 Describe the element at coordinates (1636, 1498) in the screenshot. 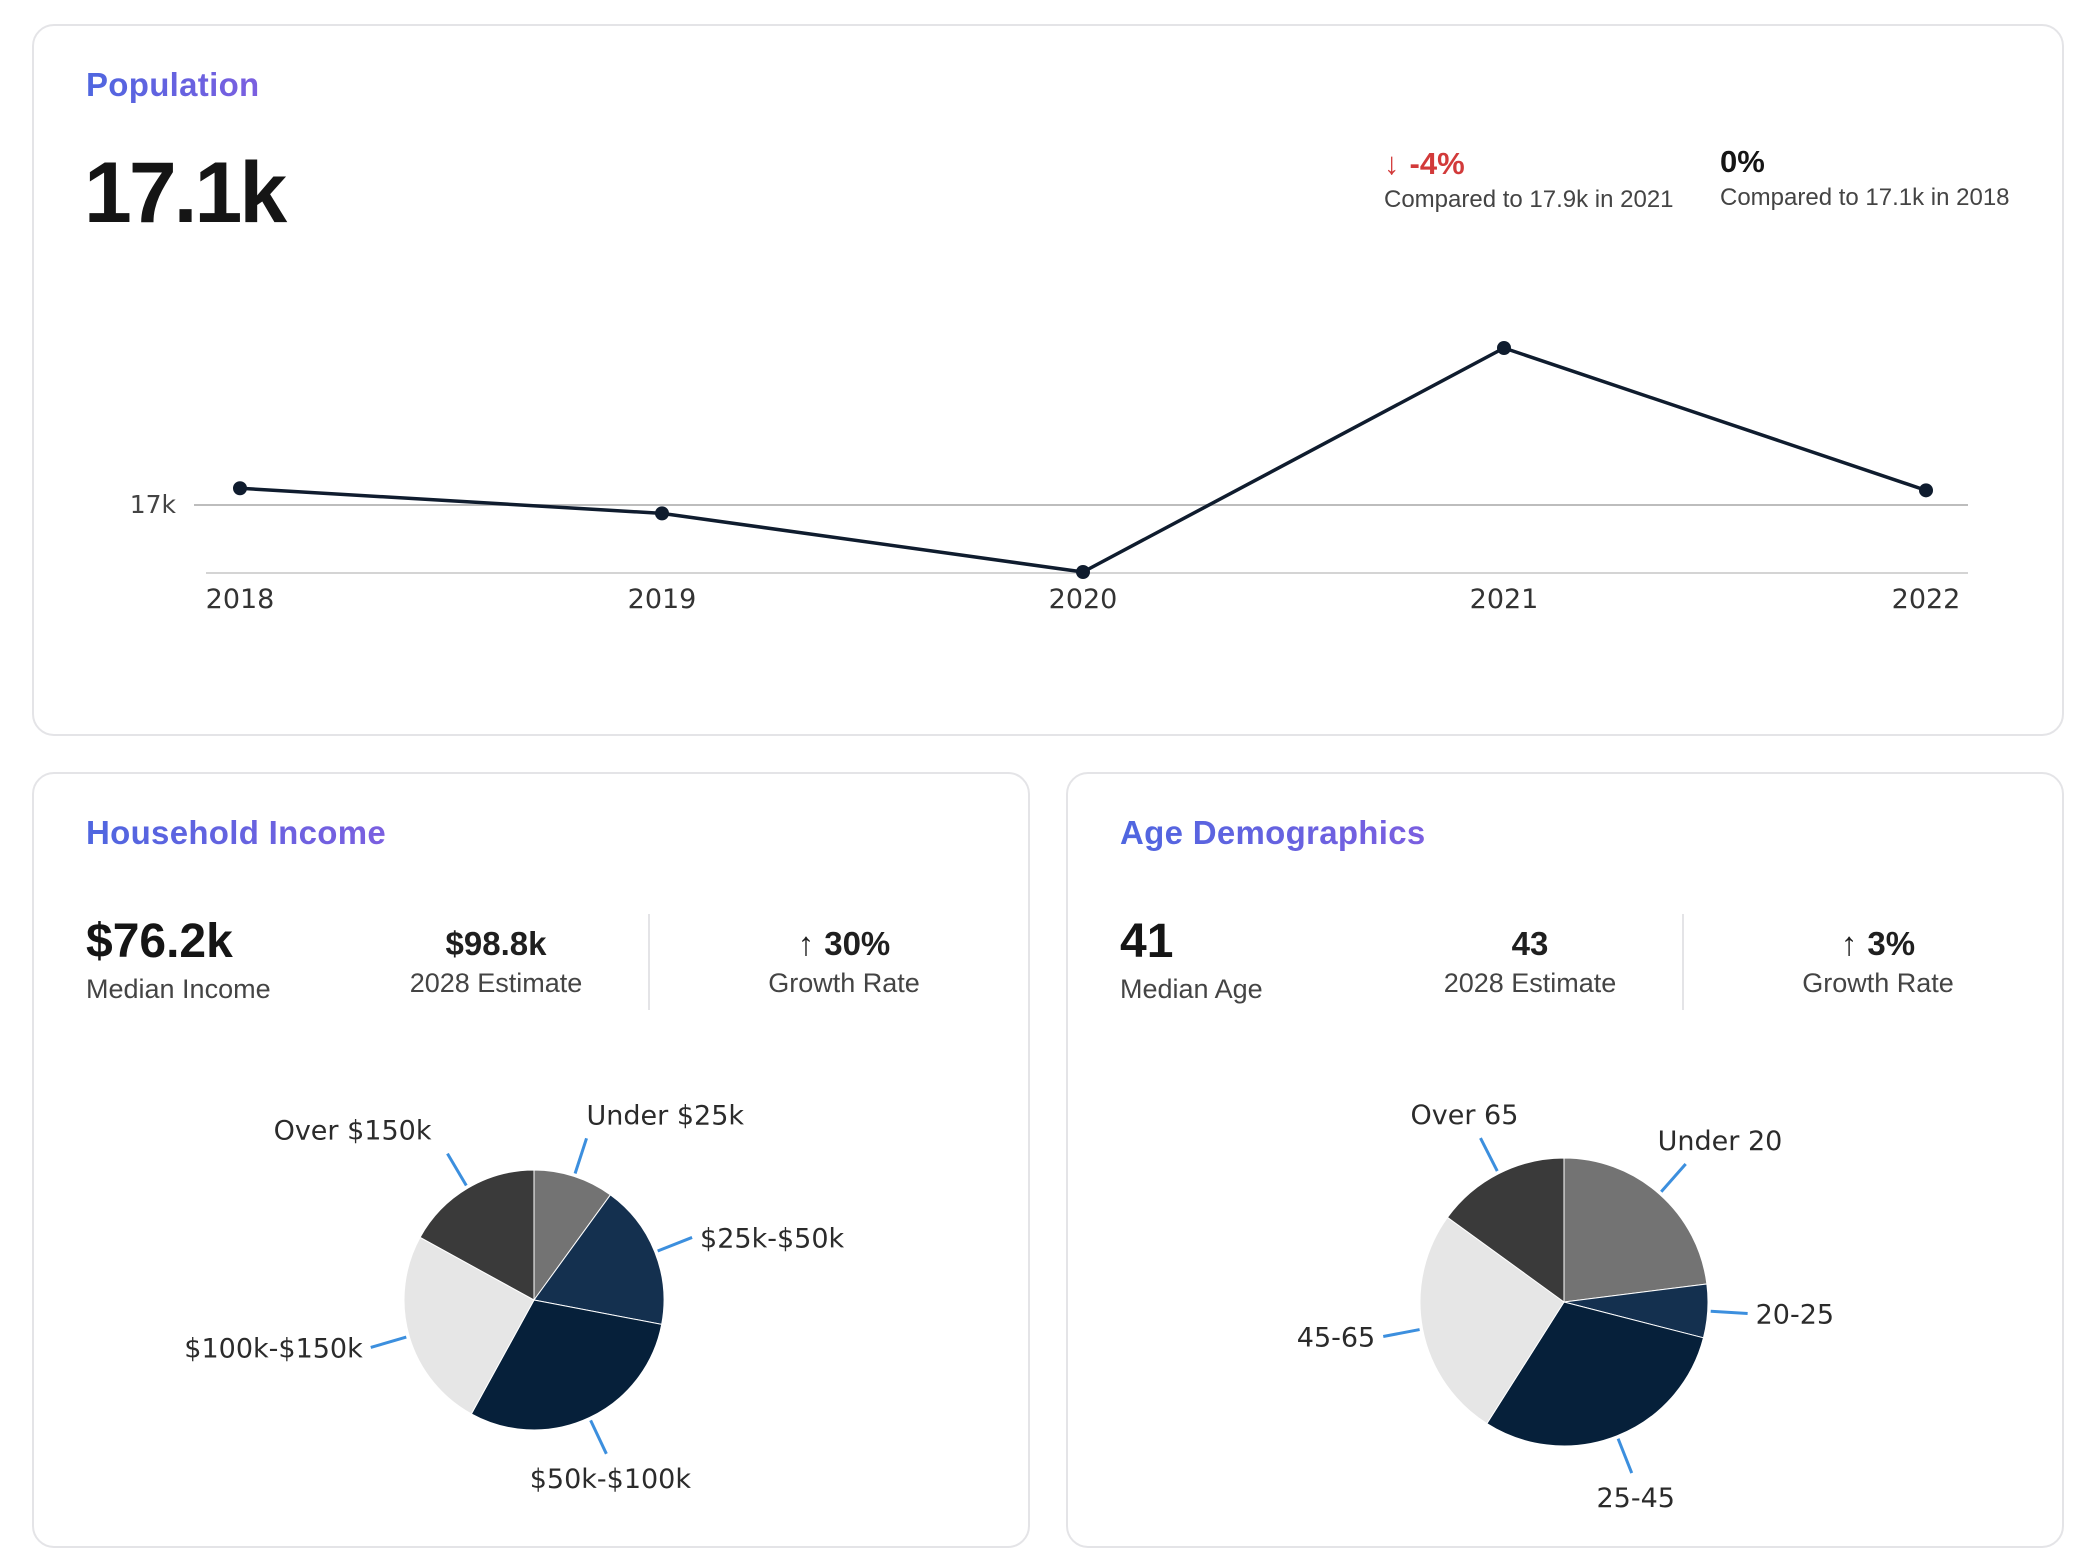

I see `pie-label: 25-45` at that location.